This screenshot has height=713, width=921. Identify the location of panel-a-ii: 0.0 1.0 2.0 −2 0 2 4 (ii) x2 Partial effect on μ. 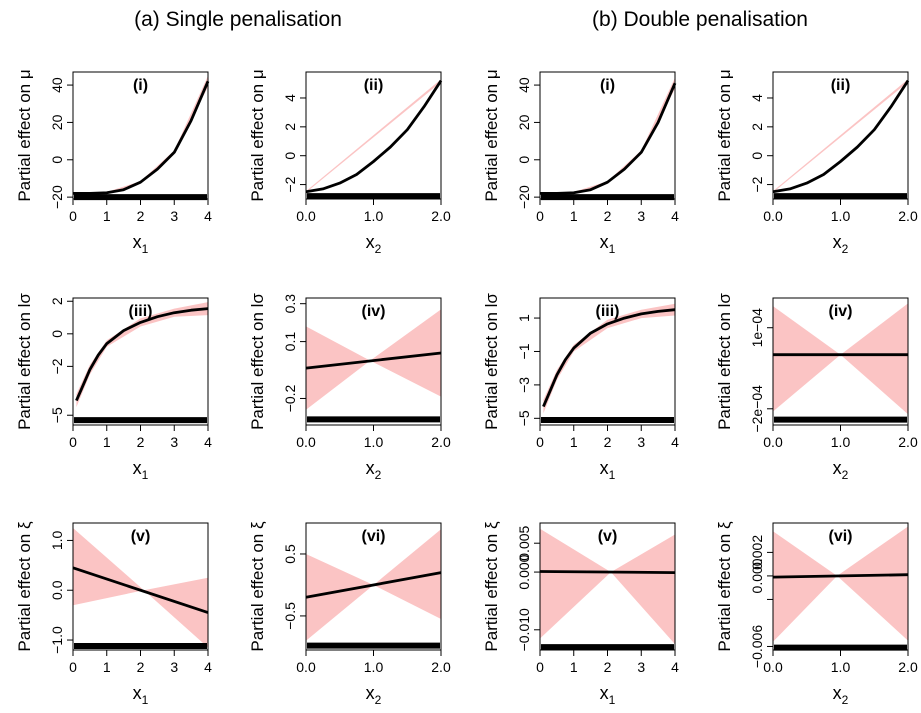
(349, 162).